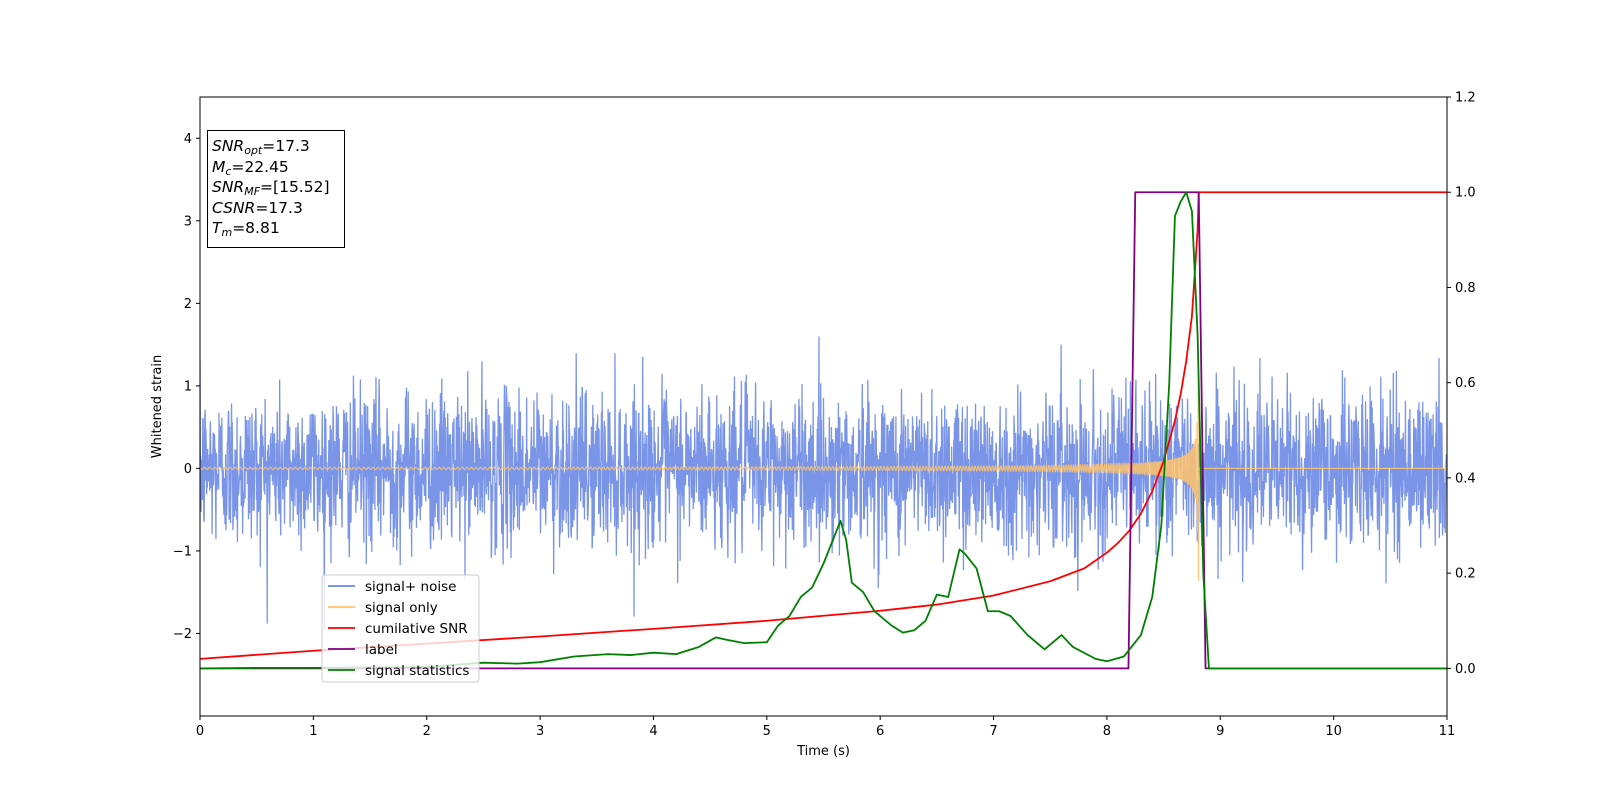  I want to click on legend-entry: cumilative SNR, so click(416, 629).